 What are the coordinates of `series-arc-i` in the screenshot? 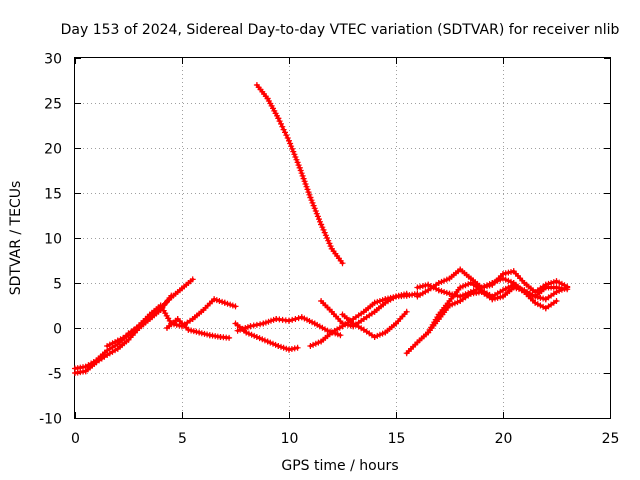 It's located at (369, 310).